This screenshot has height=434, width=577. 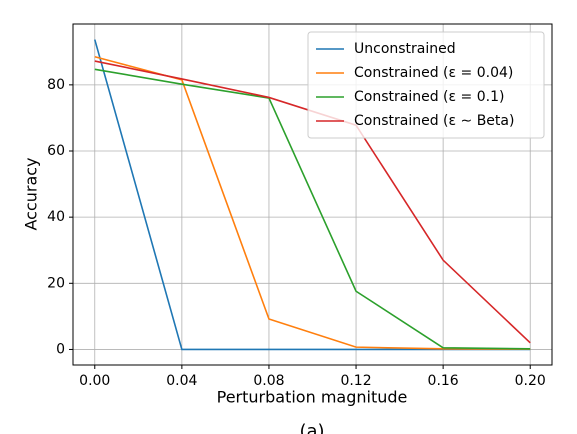 I want to click on x-axis-label: Perturbation magnitude, so click(x=312, y=397).